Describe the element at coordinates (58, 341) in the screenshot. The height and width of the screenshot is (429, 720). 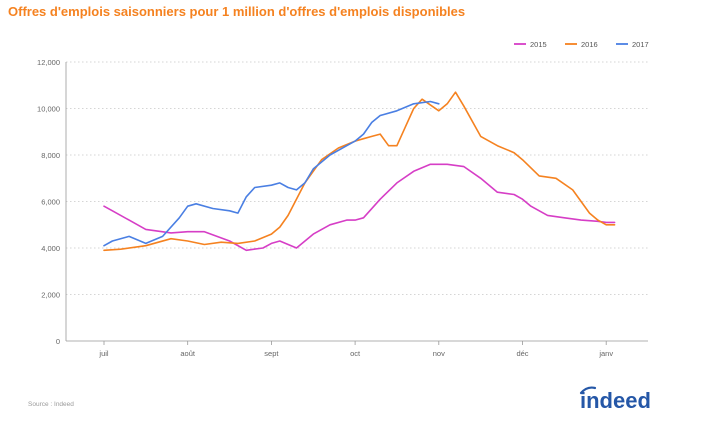
I see `y-tick-label: 0` at that location.